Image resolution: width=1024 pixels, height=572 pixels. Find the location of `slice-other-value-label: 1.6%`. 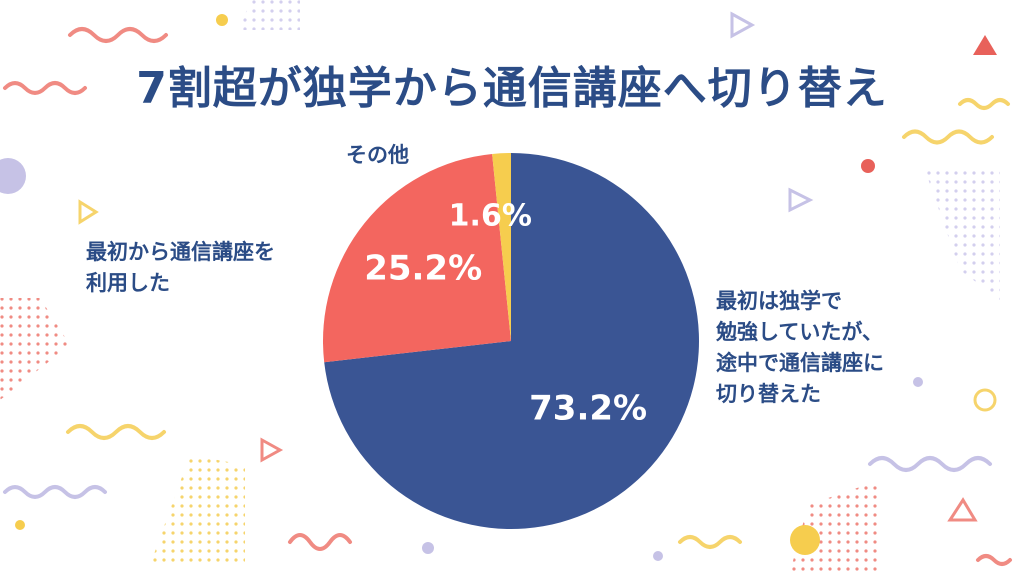

slice-other-value-label: 1.6% is located at coordinates (490, 216).